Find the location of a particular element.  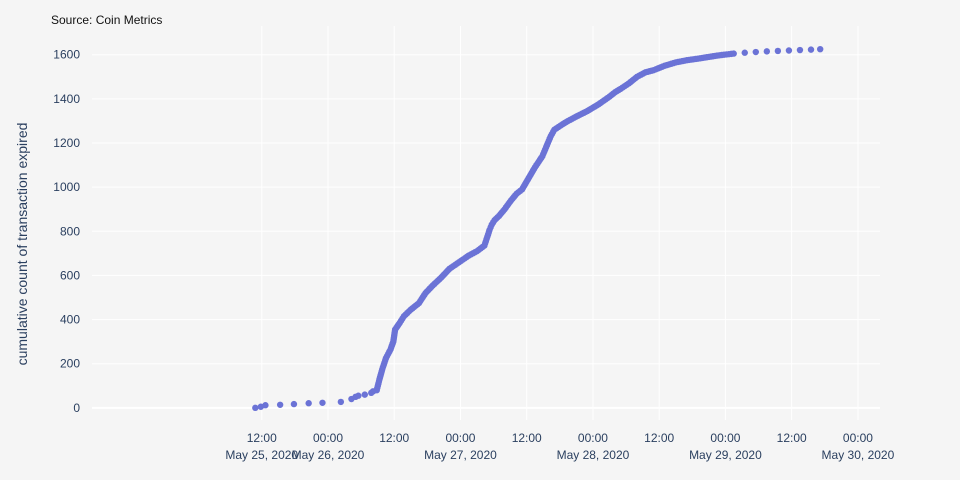

x-tick-date-label: May 30, 2020 is located at coordinates (858, 455).